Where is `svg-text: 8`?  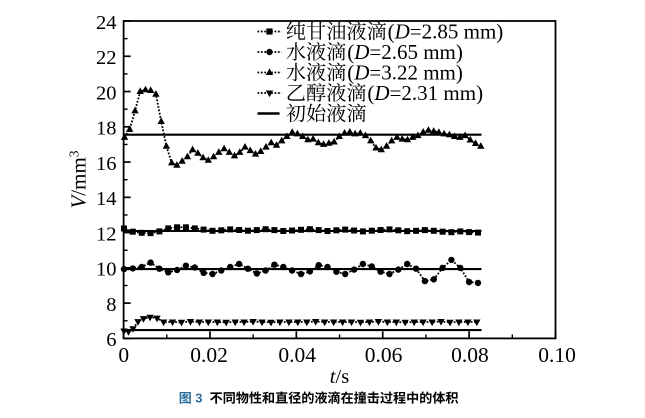 svg-text: 8 is located at coordinates (111, 305).